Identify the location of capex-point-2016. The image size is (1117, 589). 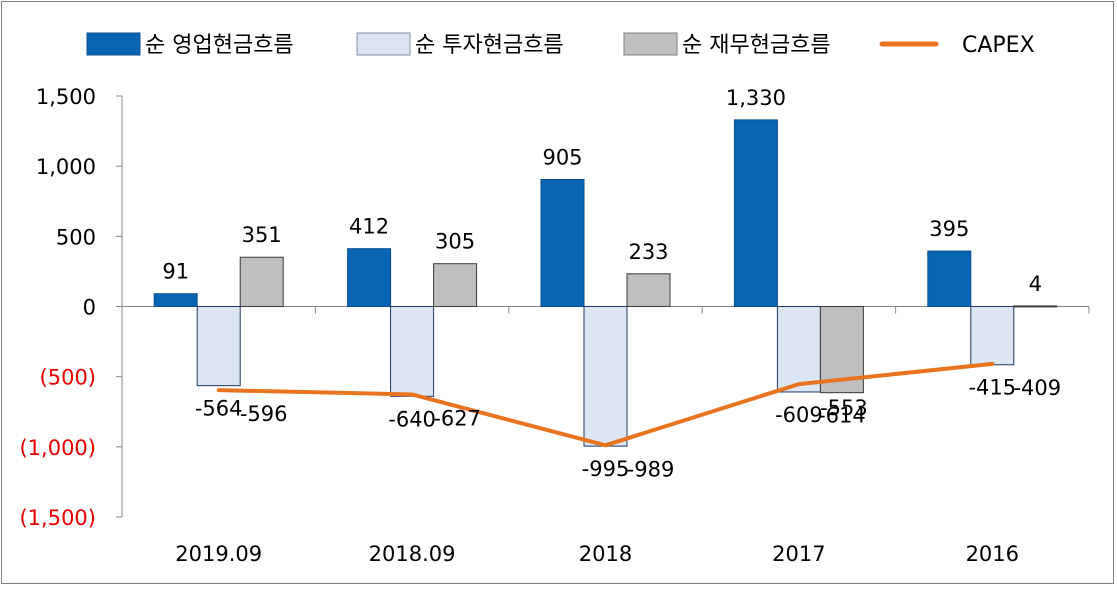
(992, 364).